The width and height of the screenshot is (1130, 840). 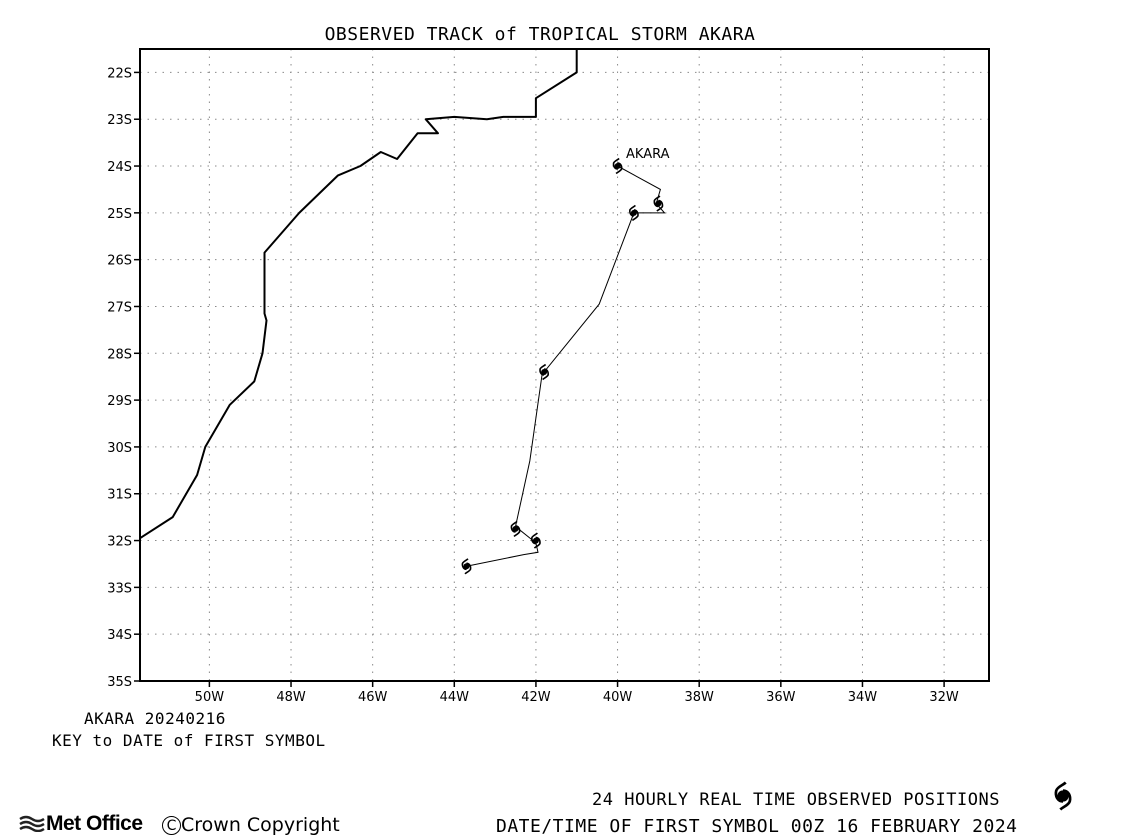 What do you see at coordinates (119, 214) in the screenshot?
I see `lat-tick-label: 25S` at bounding box center [119, 214].